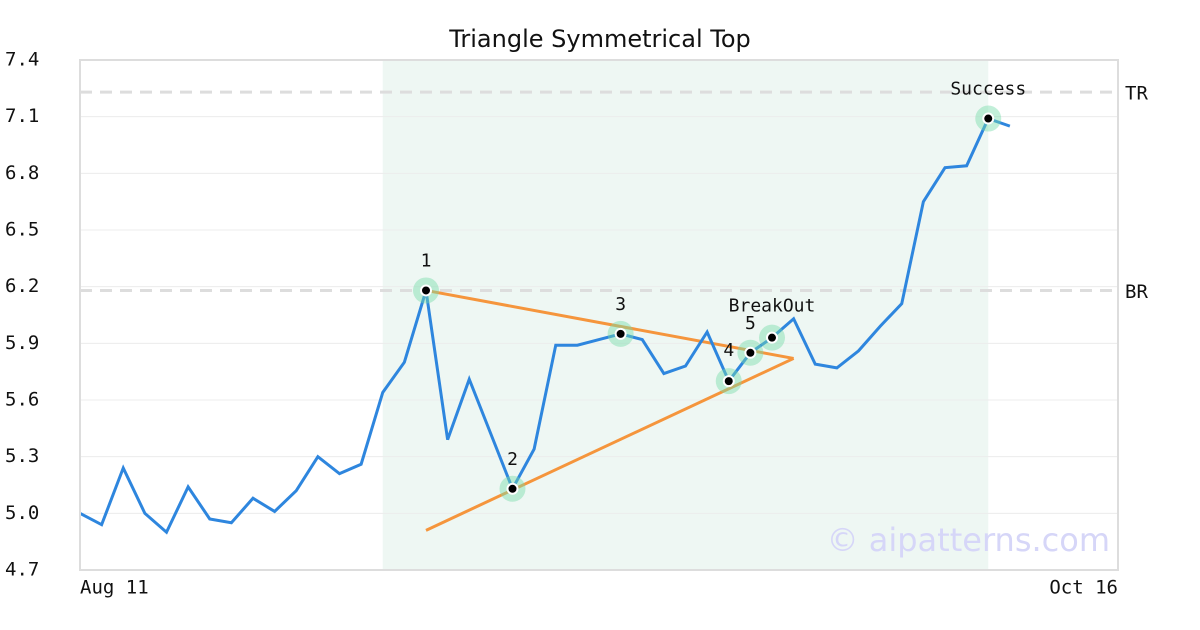  What do you see at coordinates (1136, 292) in the screenshot?
I see `reference-label: BR` at bounding box center [1136, 292].